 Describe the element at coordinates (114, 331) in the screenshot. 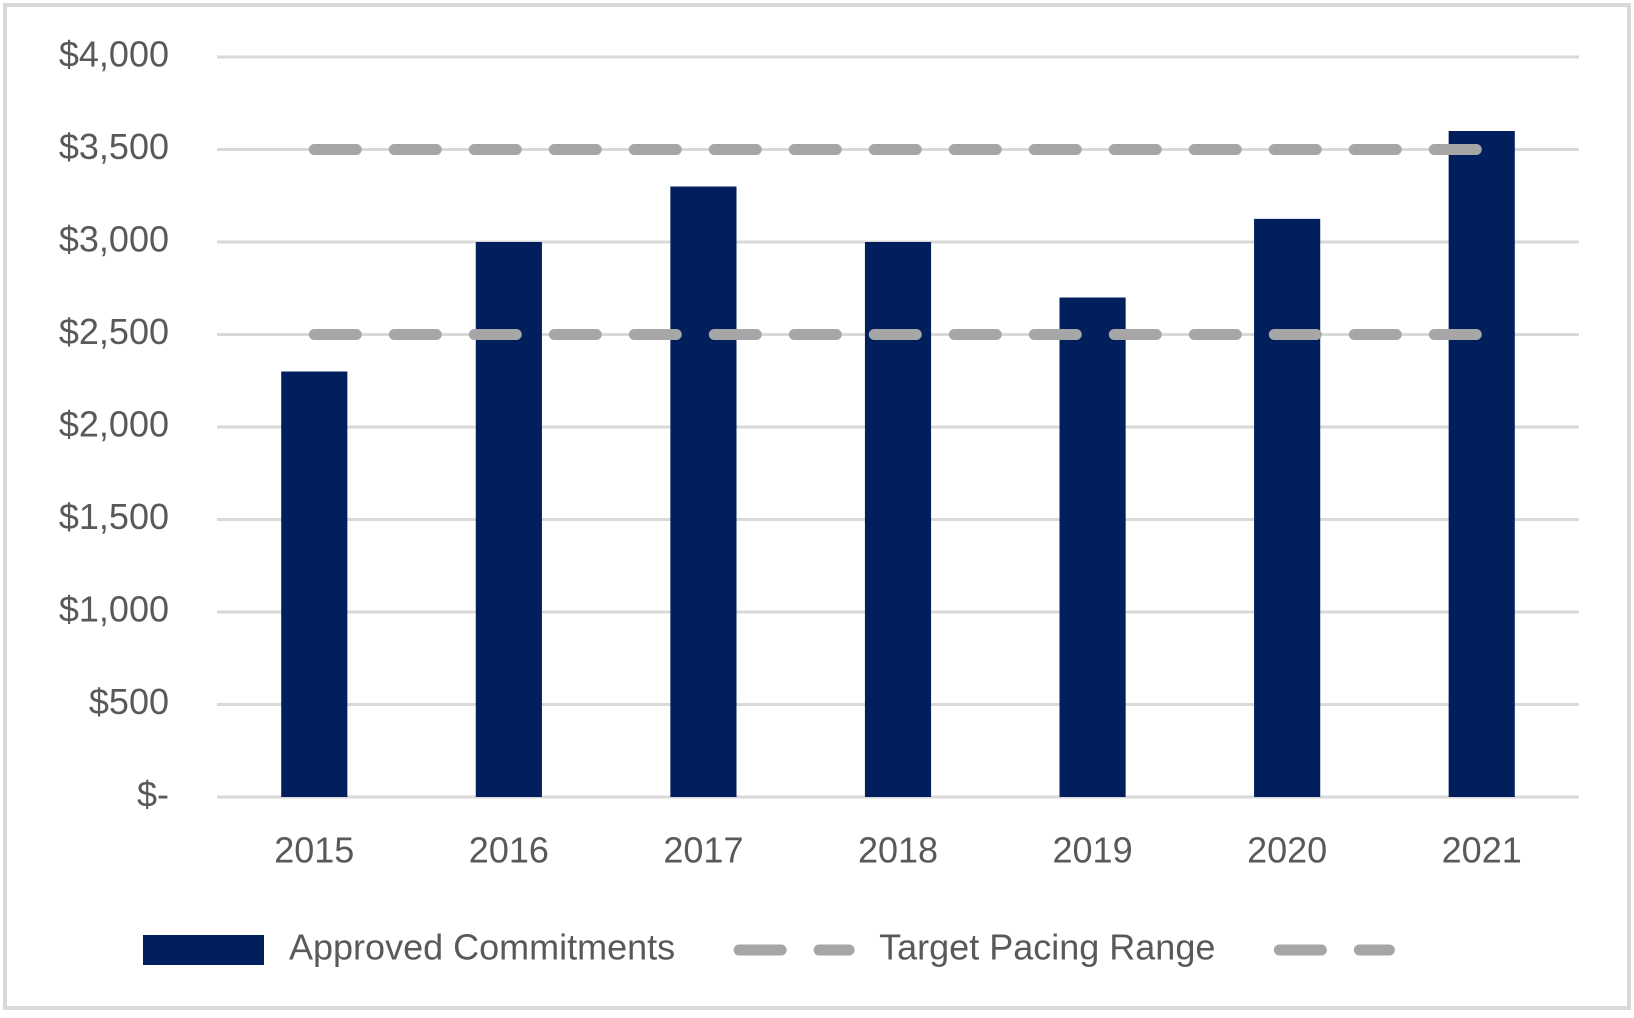

I see `y-tick-label: $2,500` at that location.